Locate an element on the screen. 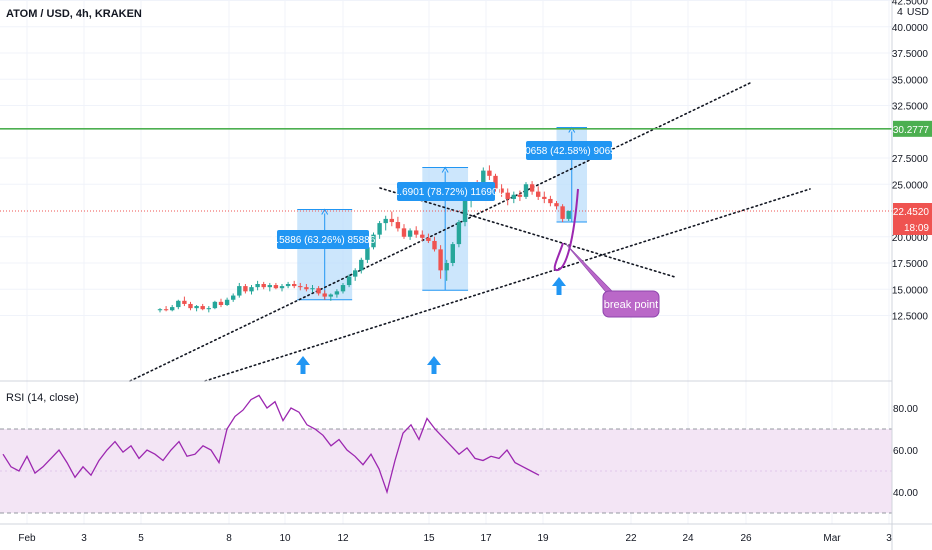 The width and height of the screenshot is (932, 550). time-tick-label: 12 is located at coordinates (343, 538).